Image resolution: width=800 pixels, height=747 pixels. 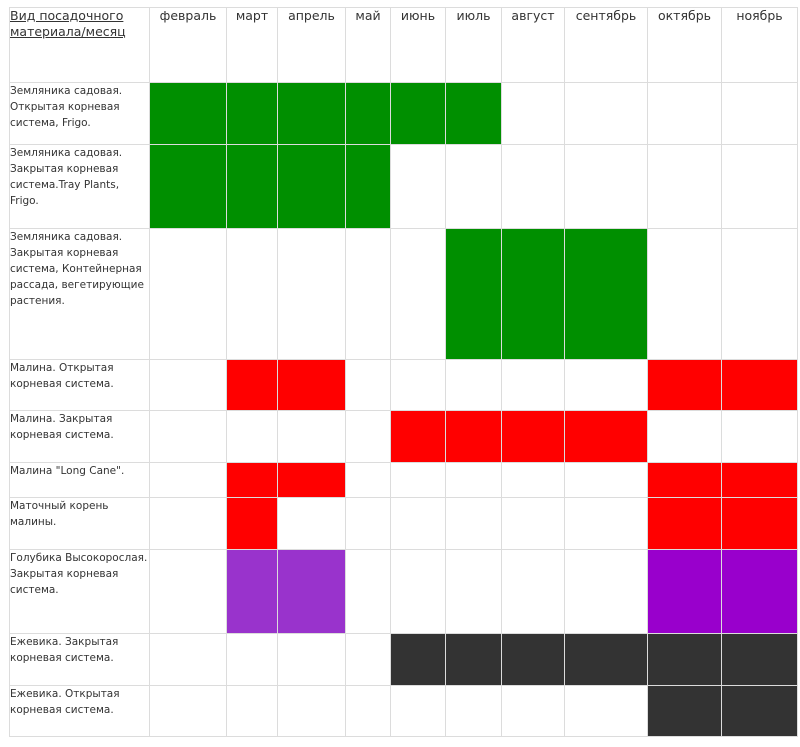 What do you see at coordinates (368, 45) in the screenshot?
I see `month-header: май` at bounding box center [368, 45].